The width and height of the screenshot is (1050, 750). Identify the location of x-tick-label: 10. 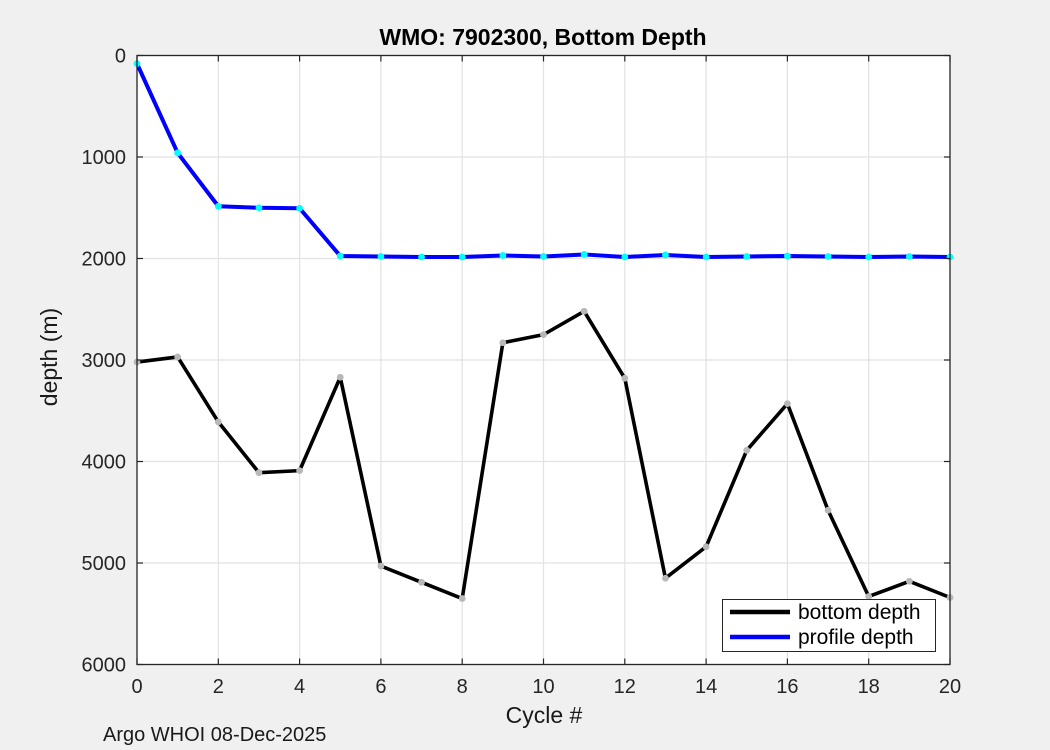
(543, 687).